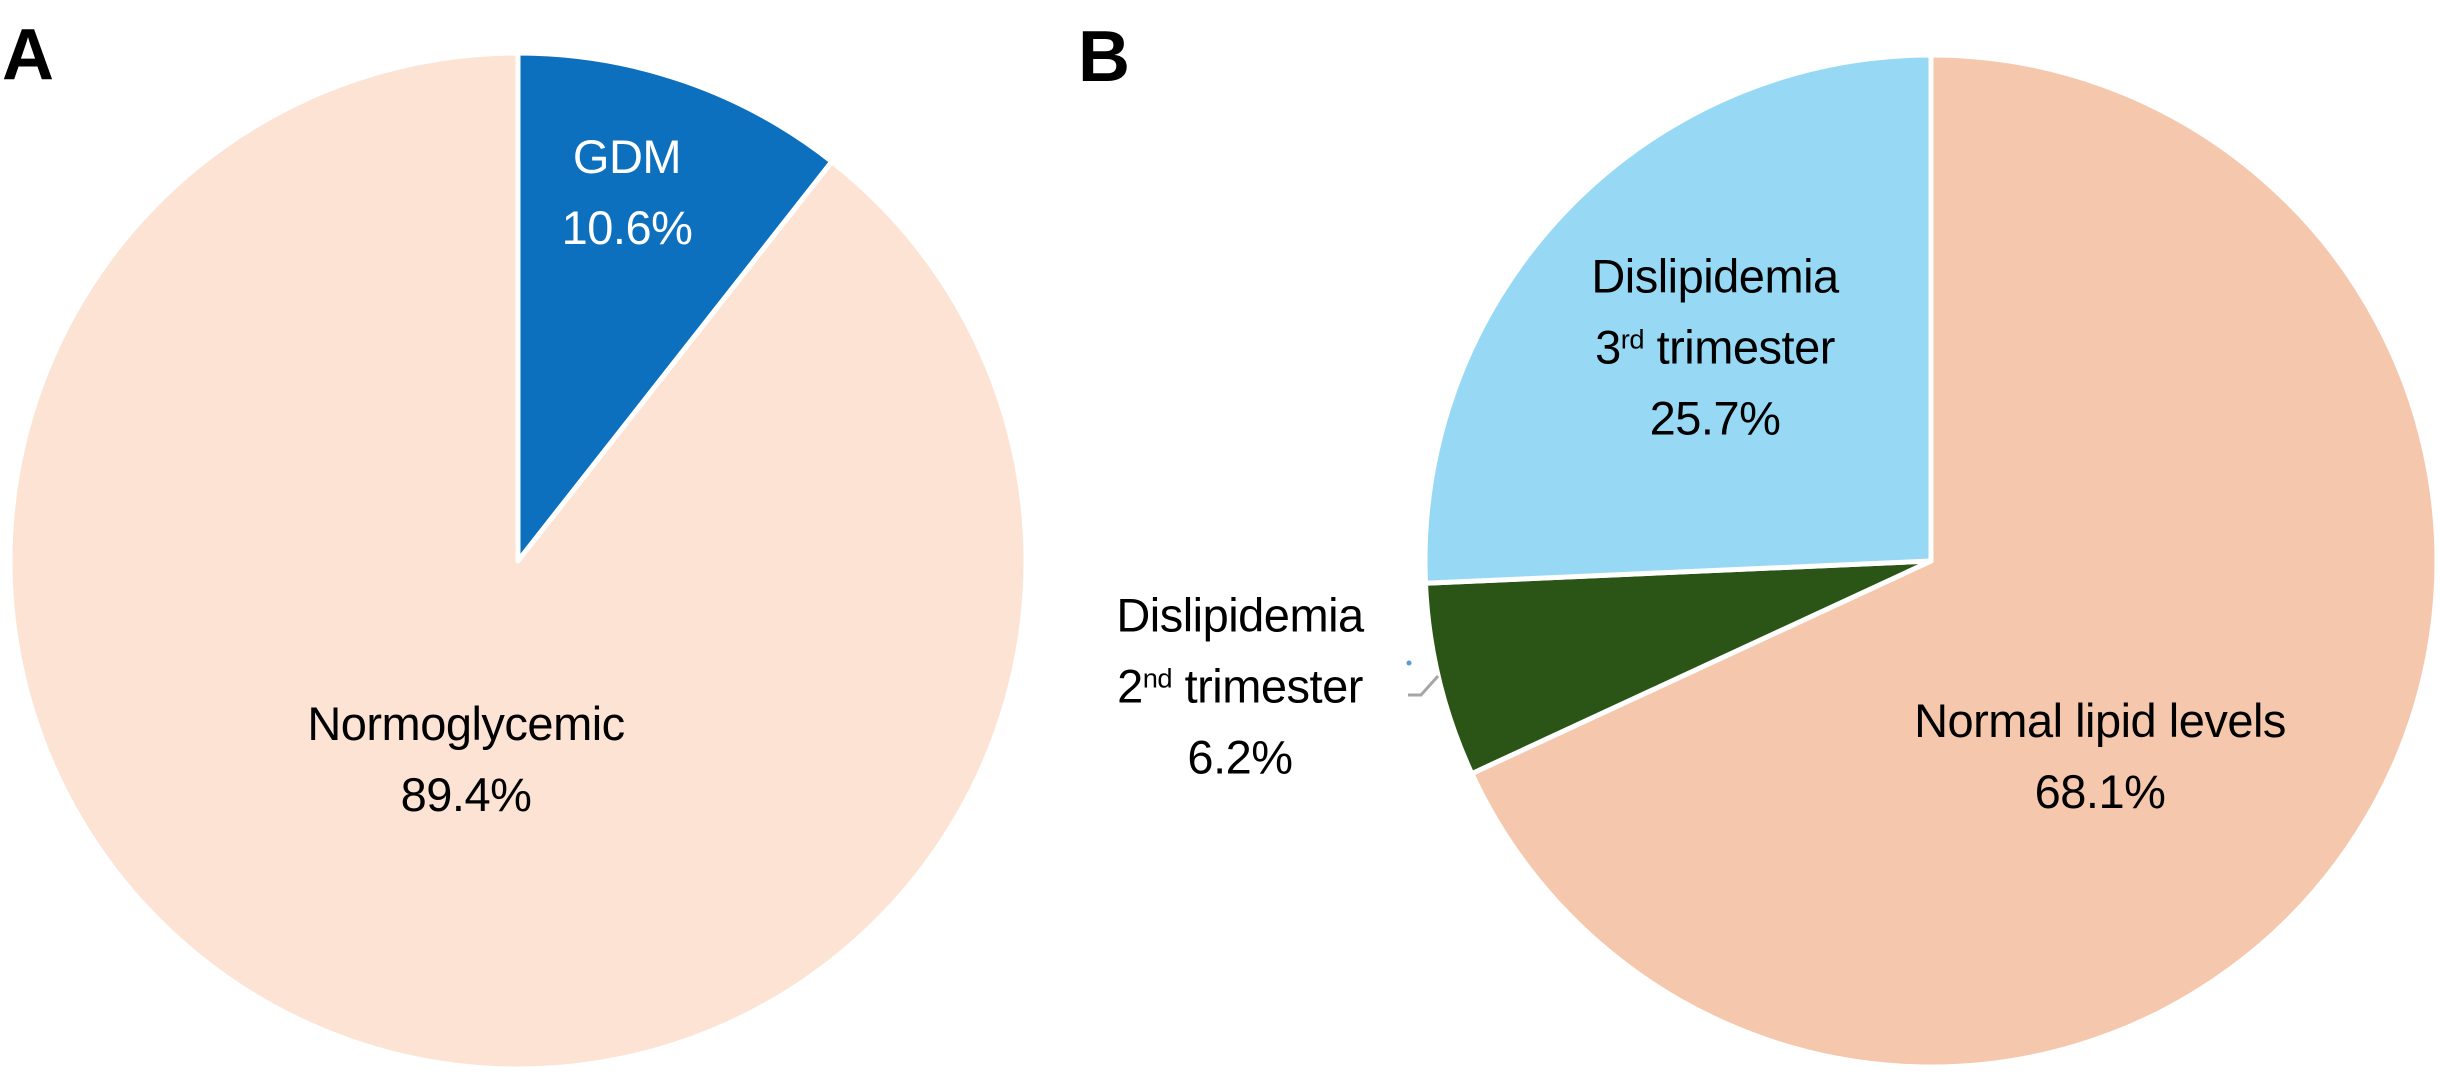 The width and height of the screenshot is (2440, 1076). Describe the element at coordinates (1678, 667) in the screenshot. I see `pie-b-slice-dislipidemia-2nd-trimester` at that location.